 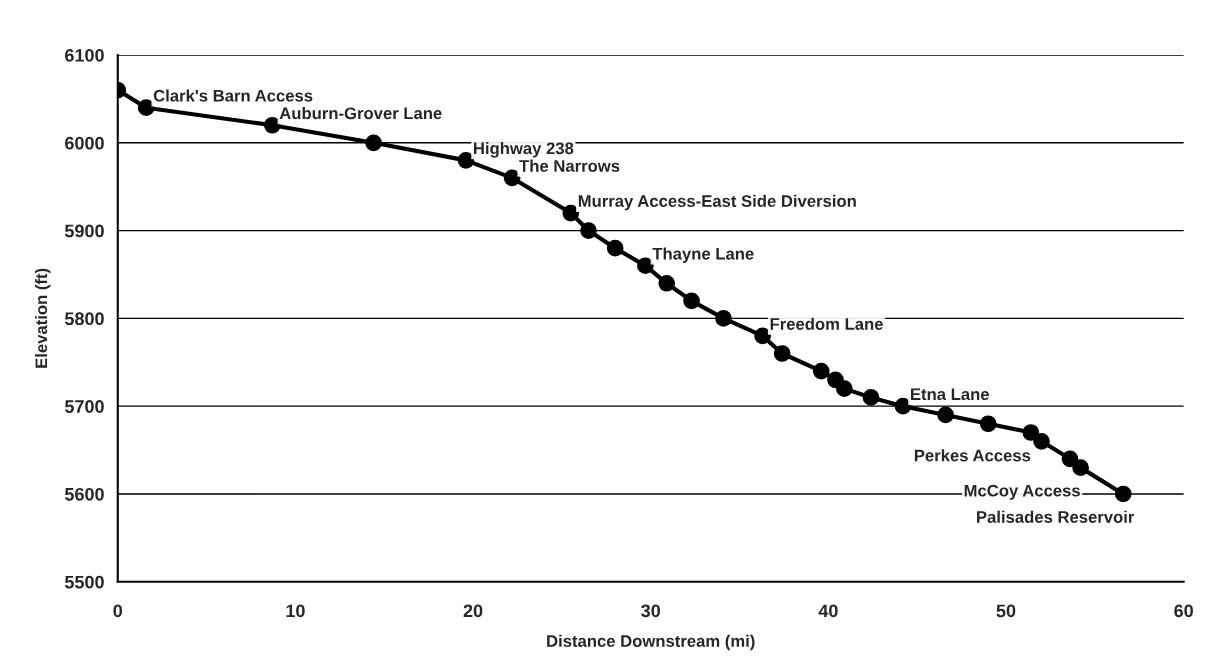 What do you see at coordinates (84, 494) in the screenshot?
I see `y-tick-label: 5600` at bounding box center [84, 494].